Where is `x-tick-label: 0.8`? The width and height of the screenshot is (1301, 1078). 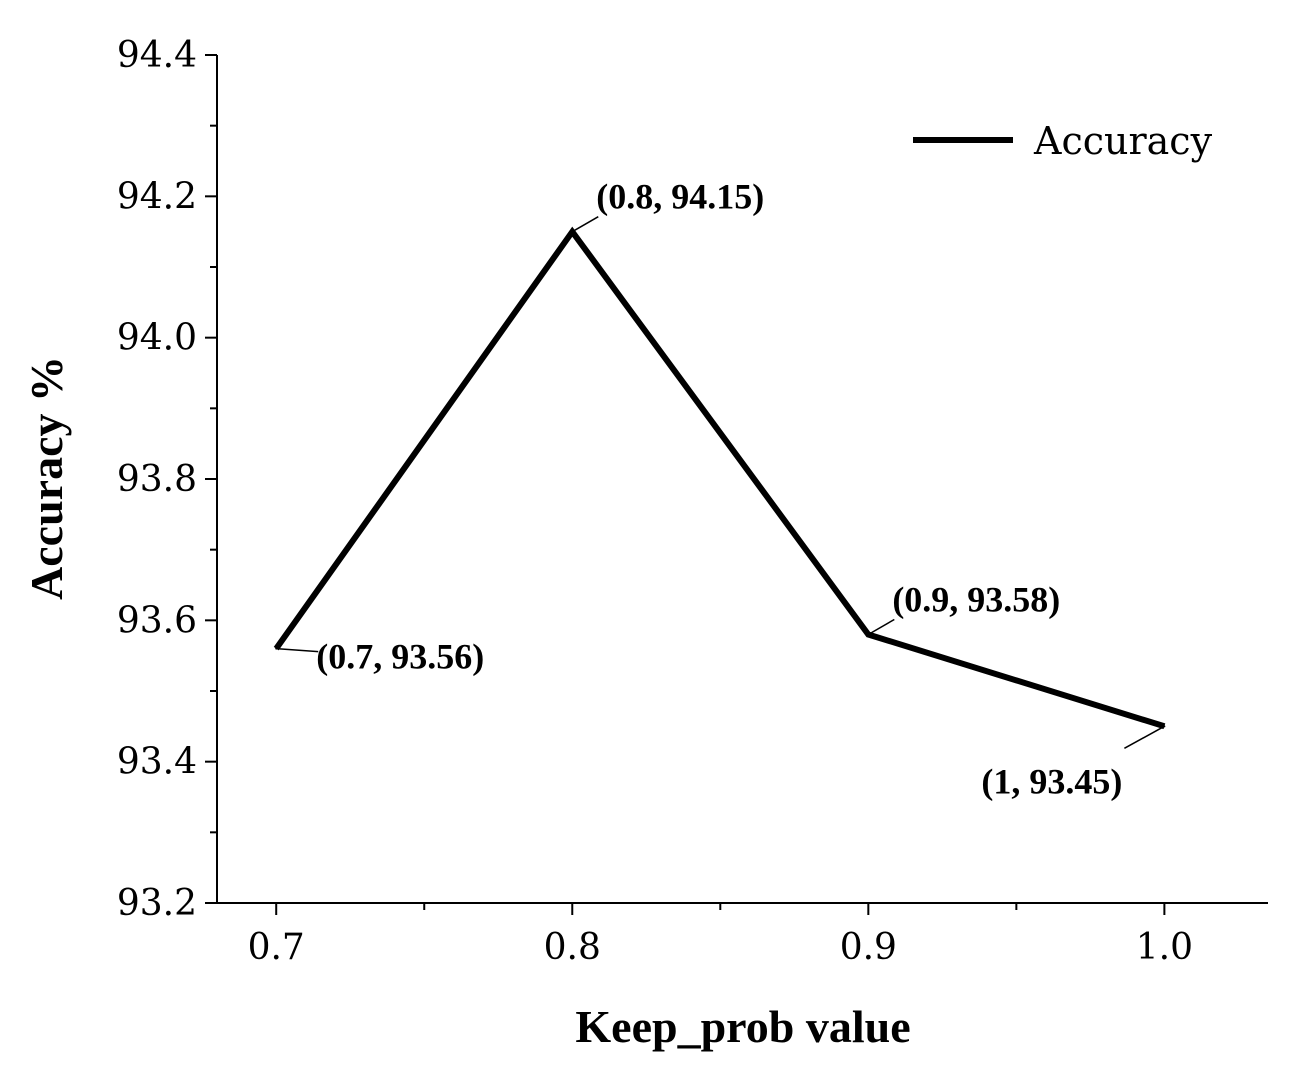 x-tick-label: 0.8 is located at coordinates (572, 947).